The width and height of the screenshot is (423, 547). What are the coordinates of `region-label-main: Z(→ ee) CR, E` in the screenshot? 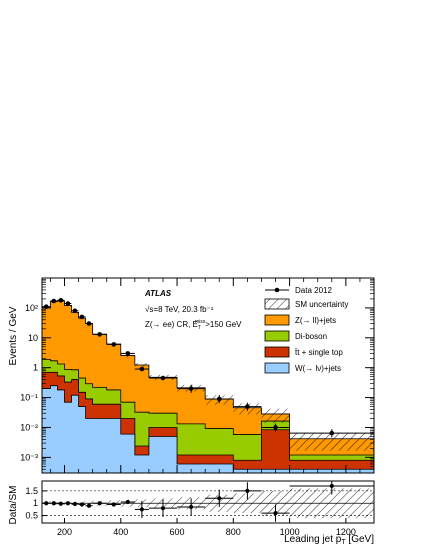 It's located at (171, 324).